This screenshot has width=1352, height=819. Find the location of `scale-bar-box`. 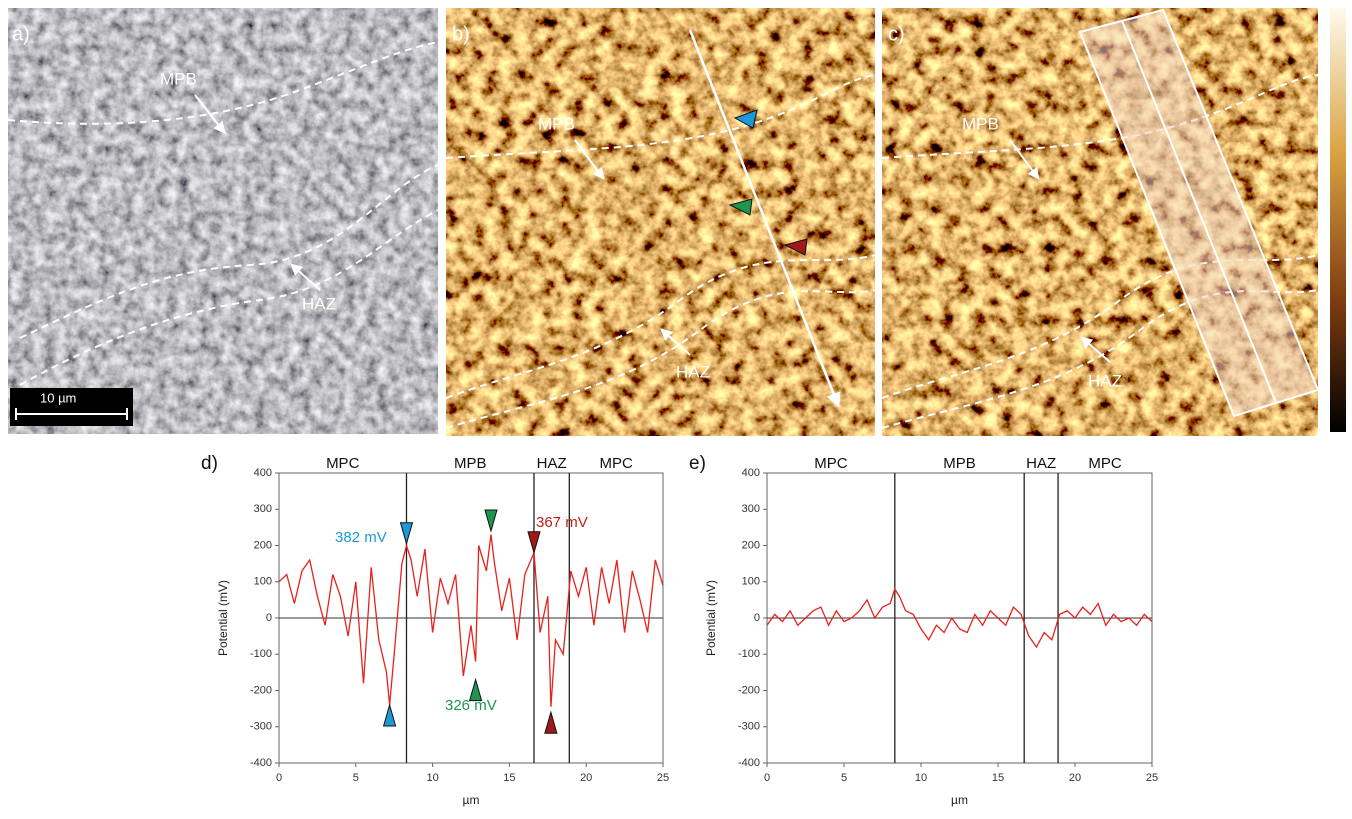

scale-bar-box is located at coordinates (71, 407).